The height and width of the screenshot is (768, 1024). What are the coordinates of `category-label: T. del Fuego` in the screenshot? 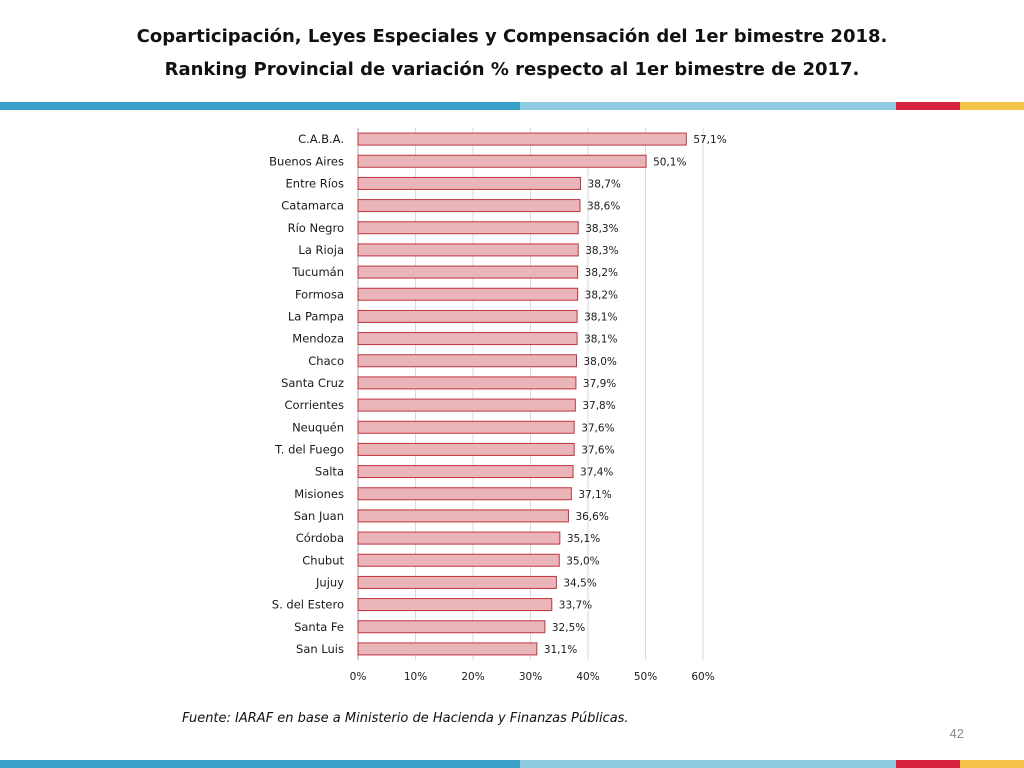 It's located at (309, 449).